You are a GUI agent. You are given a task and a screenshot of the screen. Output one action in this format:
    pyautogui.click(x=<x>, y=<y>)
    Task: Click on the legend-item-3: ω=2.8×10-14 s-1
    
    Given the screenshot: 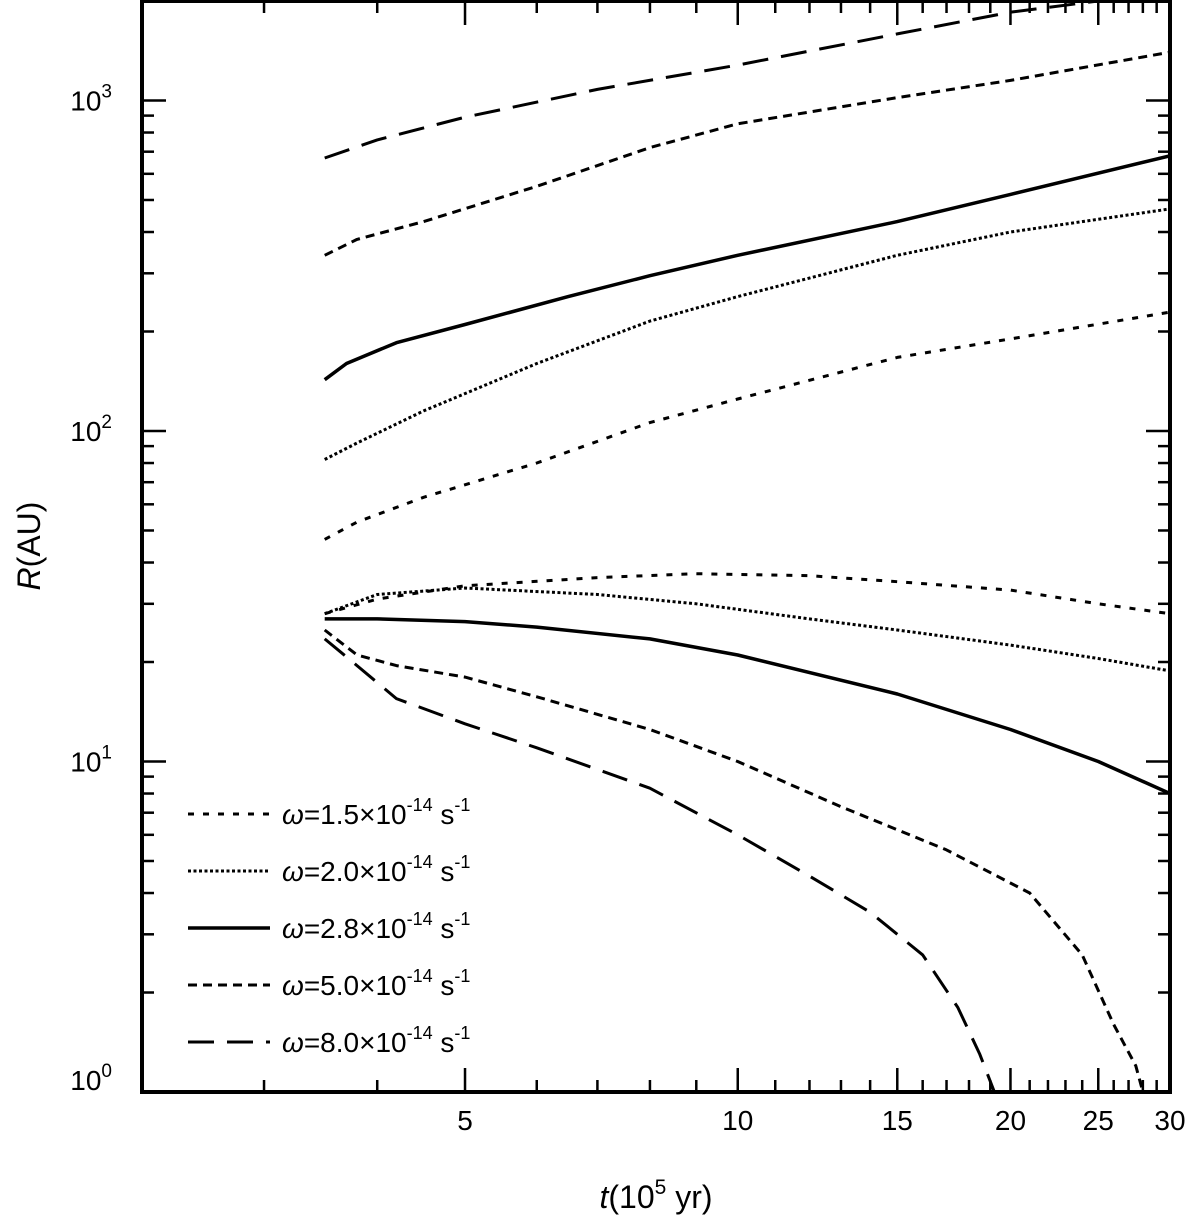 What is the action you would take?
    pyautogui.click(x=329, y=926)
    